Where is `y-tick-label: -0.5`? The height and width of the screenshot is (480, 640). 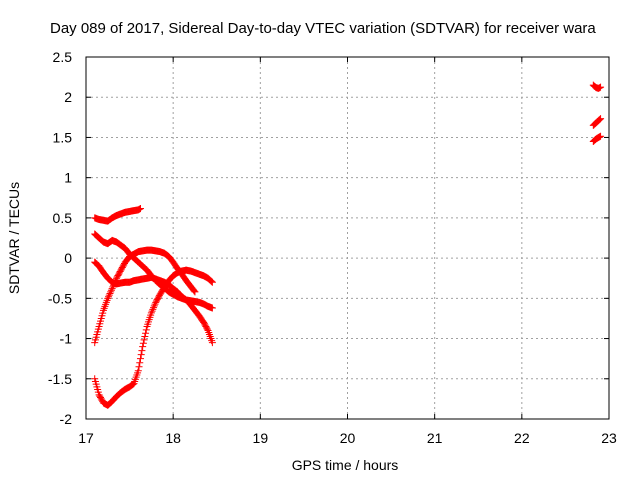 y-tick-label: -0.5 is located at coordinates (60, 298).